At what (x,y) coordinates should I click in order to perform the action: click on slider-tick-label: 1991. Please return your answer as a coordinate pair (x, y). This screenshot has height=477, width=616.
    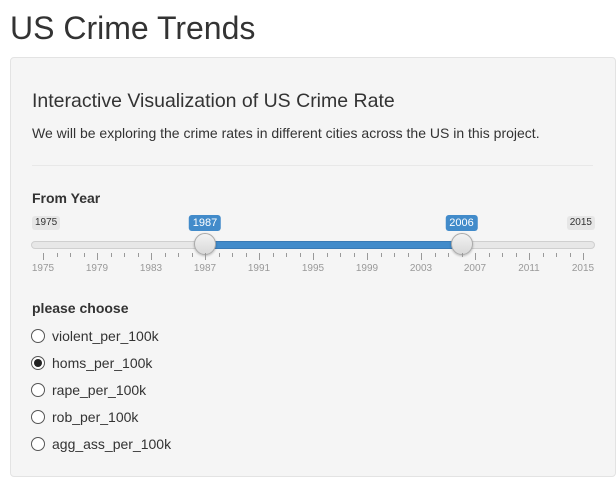
    Looking at the image, I should click on (259, 268).